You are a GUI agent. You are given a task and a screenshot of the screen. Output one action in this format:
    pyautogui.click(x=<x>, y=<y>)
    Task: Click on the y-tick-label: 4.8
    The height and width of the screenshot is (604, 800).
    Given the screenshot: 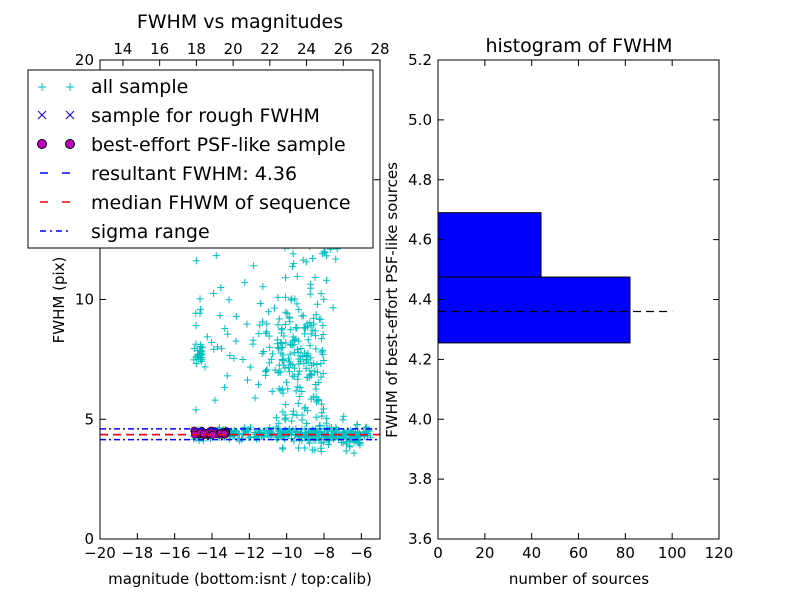 What is the action you would take?
    pyautogui.click(x=420, y=180)
    